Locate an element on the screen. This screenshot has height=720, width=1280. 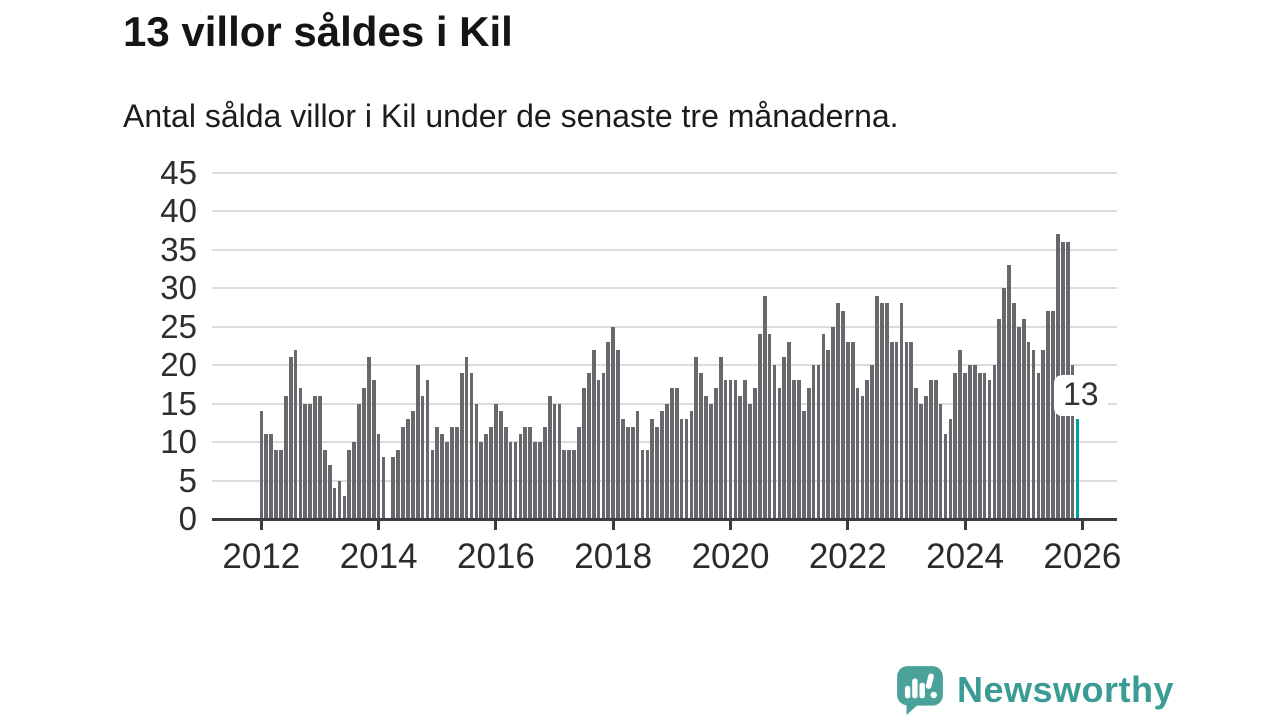
y-axis-label-10: 10 is located at coordinates (178, 441).